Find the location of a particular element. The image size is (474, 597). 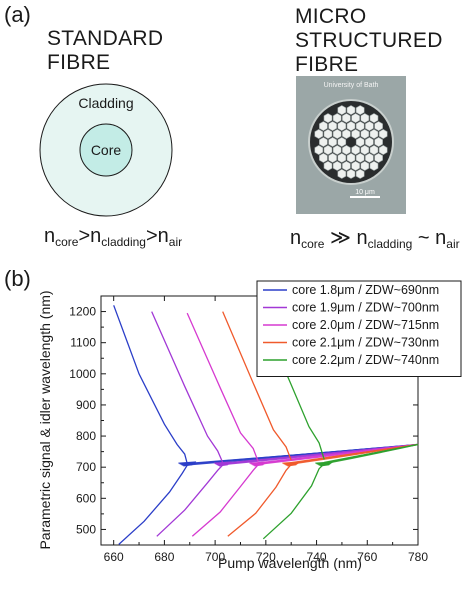

y-tick-label: 800 is located at coordinates (86, 436).